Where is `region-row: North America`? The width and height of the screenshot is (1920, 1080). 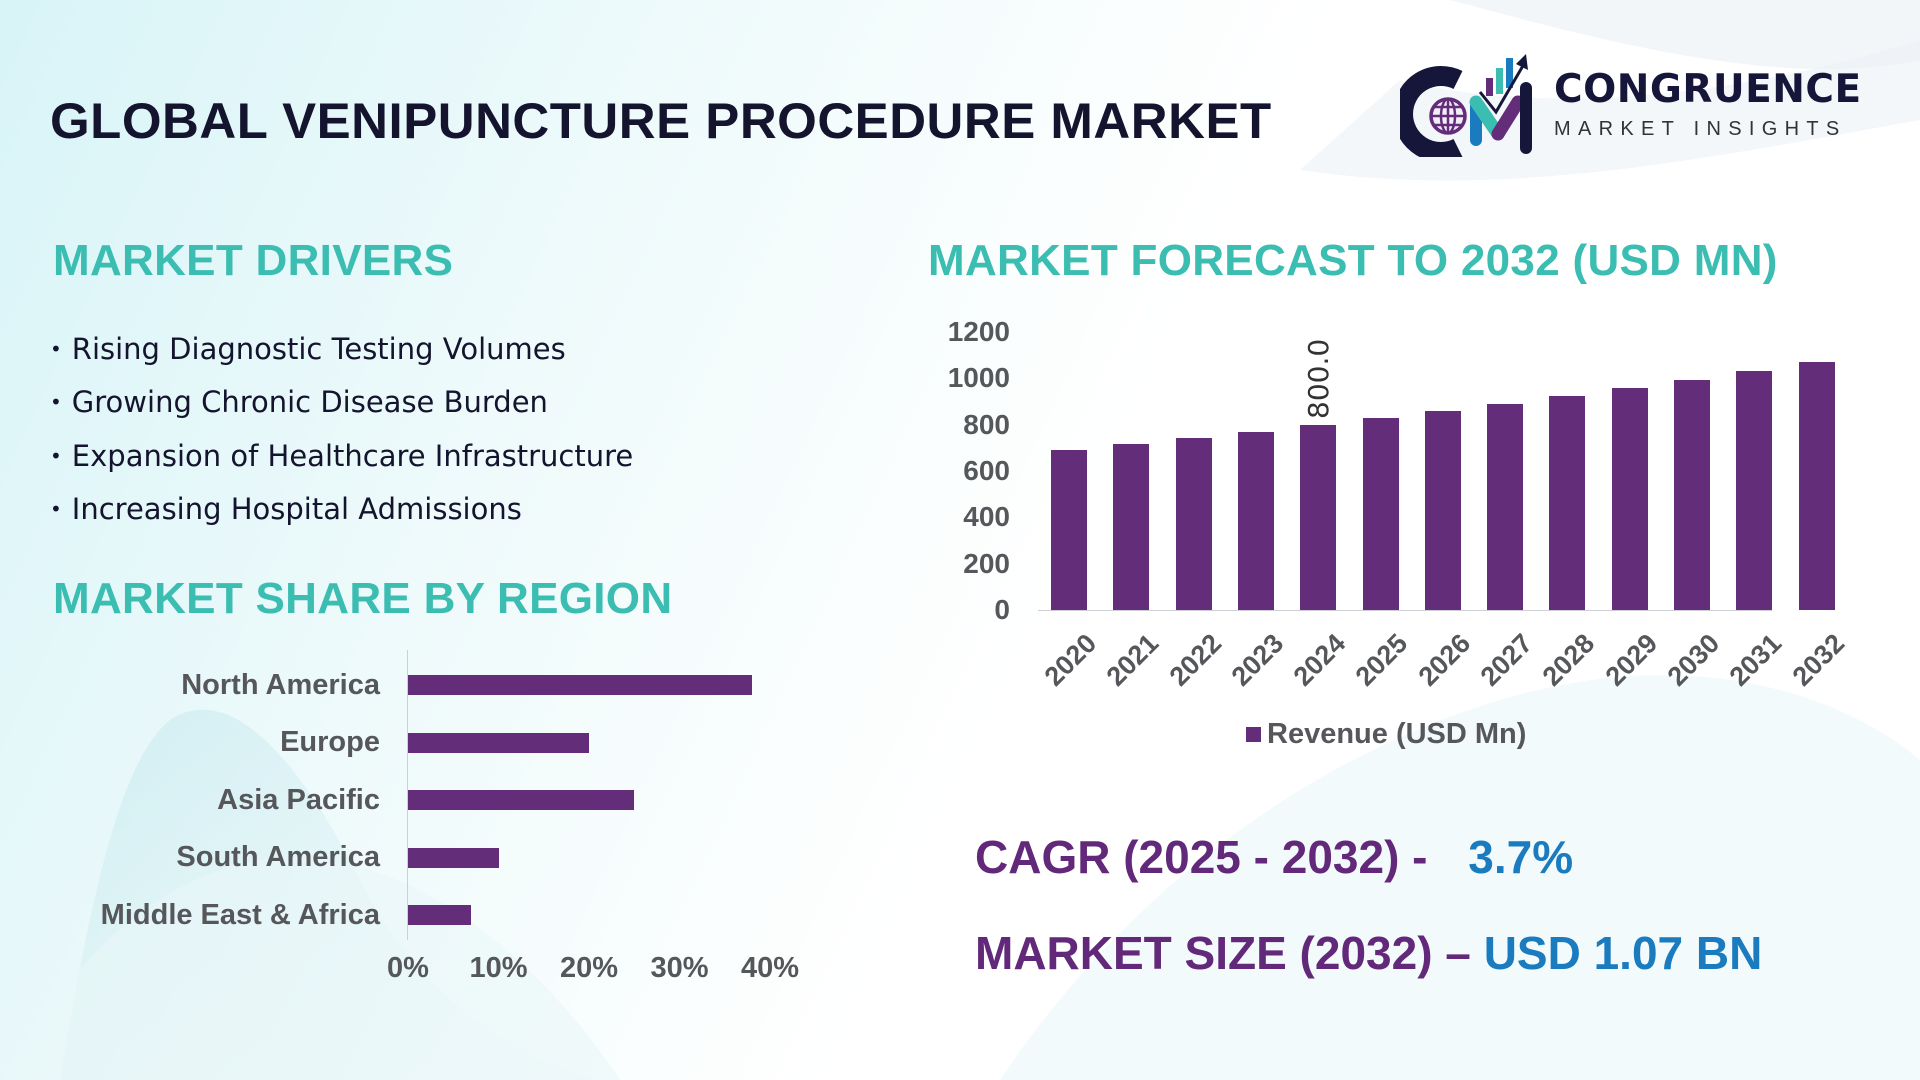
region-row: North America is located at coordinates (190, 685).